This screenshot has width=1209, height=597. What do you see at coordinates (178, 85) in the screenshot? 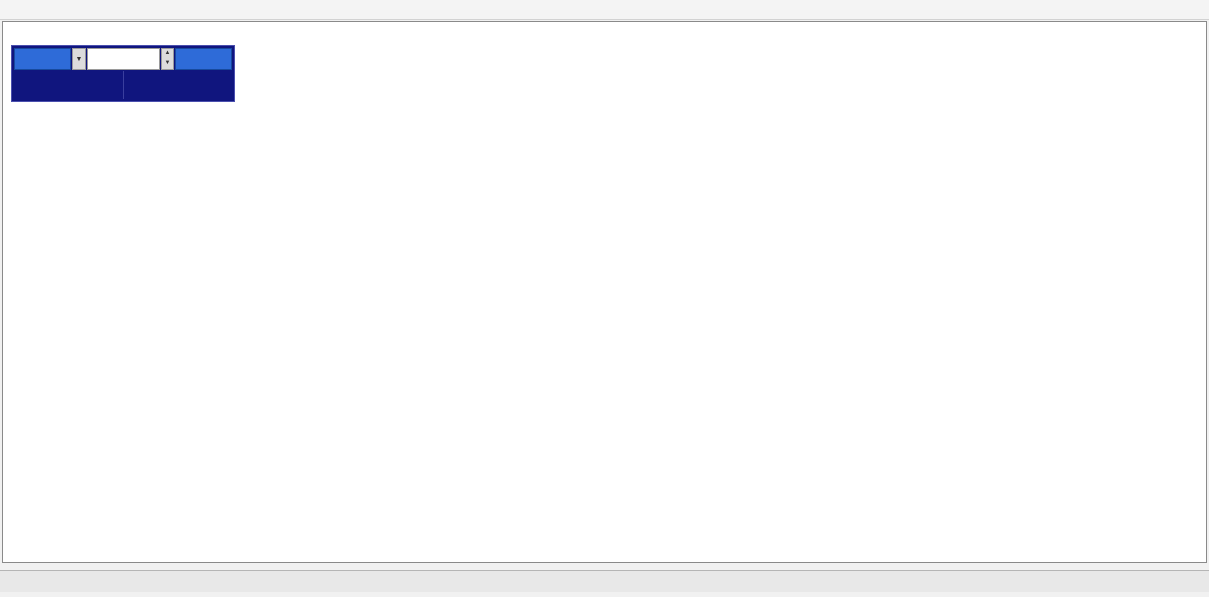
I see `buy-price` at bounding box center [178, 85].